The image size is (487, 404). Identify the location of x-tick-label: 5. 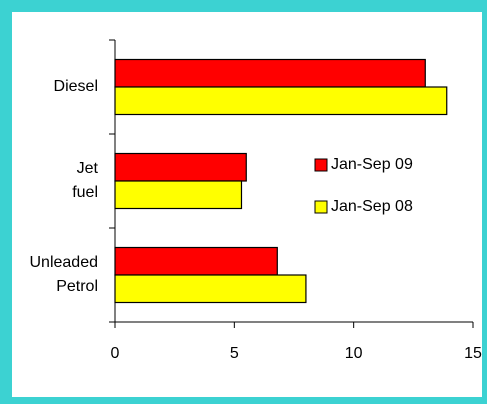
(234, 353).